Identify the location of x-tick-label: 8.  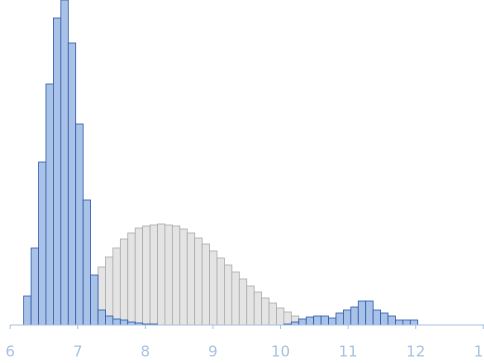
(146, 352).